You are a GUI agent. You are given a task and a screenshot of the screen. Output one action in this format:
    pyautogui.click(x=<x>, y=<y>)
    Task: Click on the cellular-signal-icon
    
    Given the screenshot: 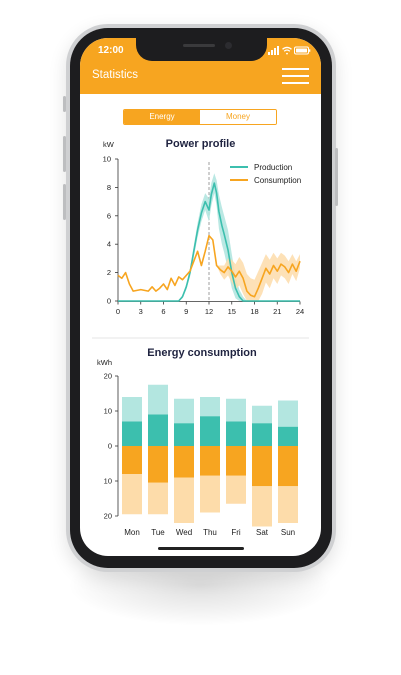 What is the action you would take?
    pyautogui.click(x=273, y=50)
    